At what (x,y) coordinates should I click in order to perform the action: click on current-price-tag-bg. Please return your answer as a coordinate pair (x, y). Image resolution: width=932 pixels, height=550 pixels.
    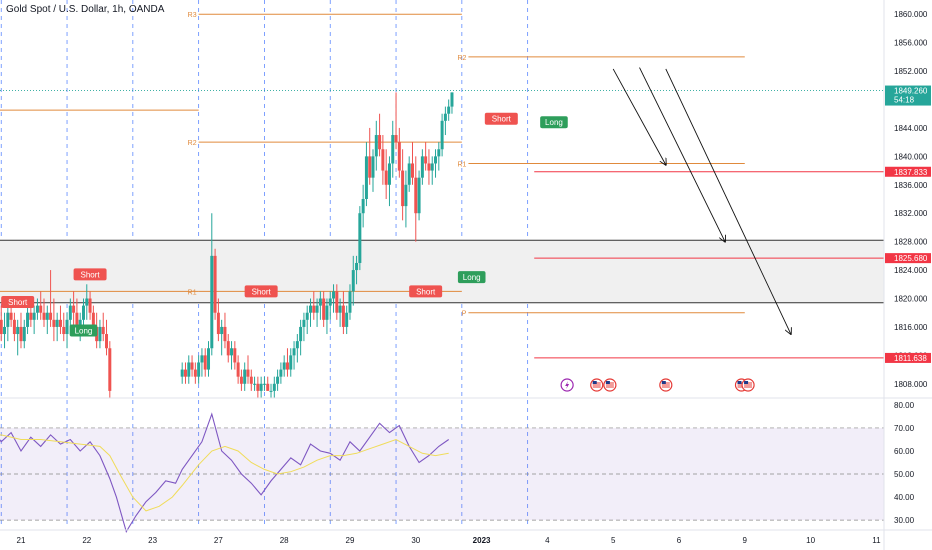
    Looking at the image, I should click on (908, 95).